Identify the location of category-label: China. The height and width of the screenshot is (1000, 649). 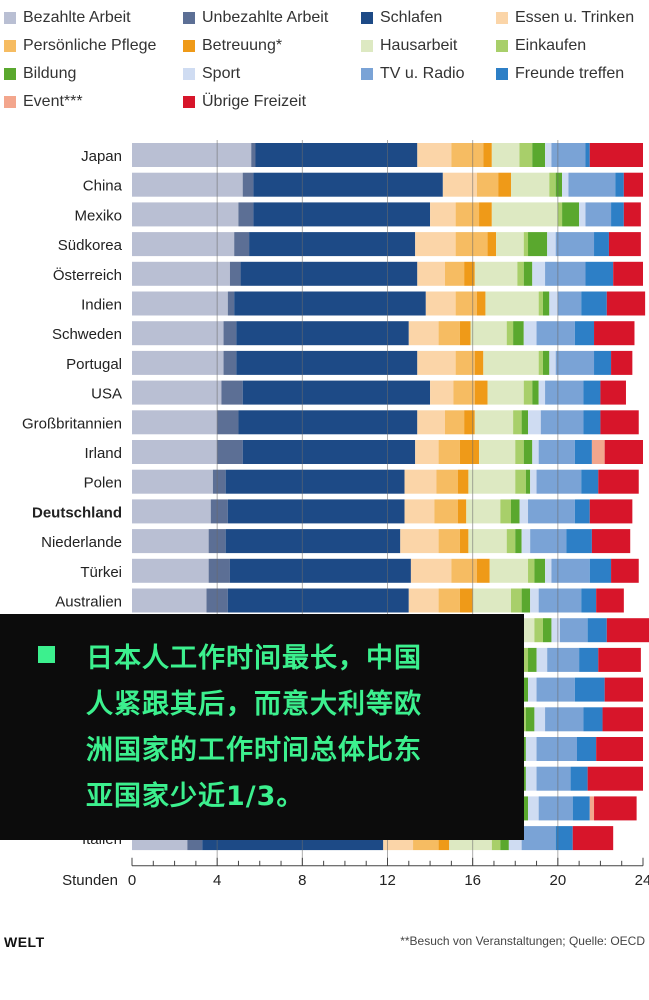
(103, 186).